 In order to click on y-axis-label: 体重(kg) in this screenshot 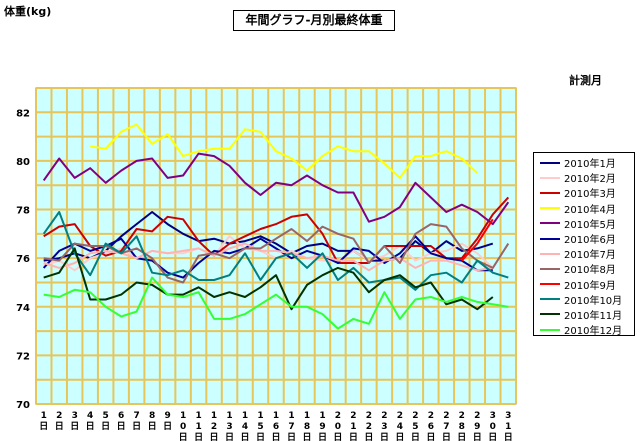, I will do `click(28, 11)`.